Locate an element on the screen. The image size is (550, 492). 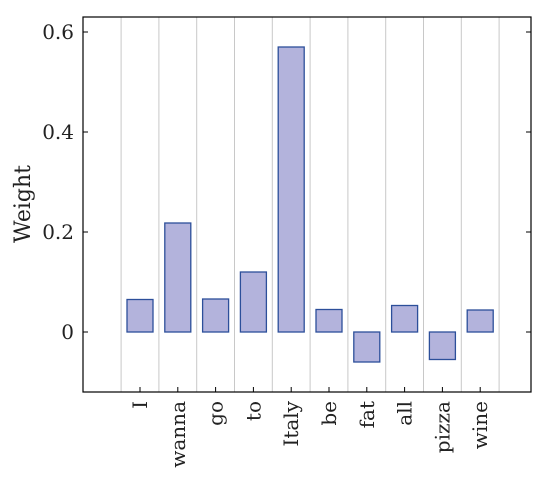
bar-go is located at coordinates (215, 315).